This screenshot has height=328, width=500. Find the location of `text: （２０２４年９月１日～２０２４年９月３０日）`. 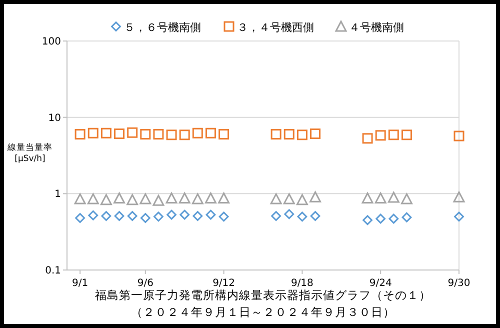

text: （２０２４年９月１日～２０２４年９月３０日） is located at coordinates (263, 312).